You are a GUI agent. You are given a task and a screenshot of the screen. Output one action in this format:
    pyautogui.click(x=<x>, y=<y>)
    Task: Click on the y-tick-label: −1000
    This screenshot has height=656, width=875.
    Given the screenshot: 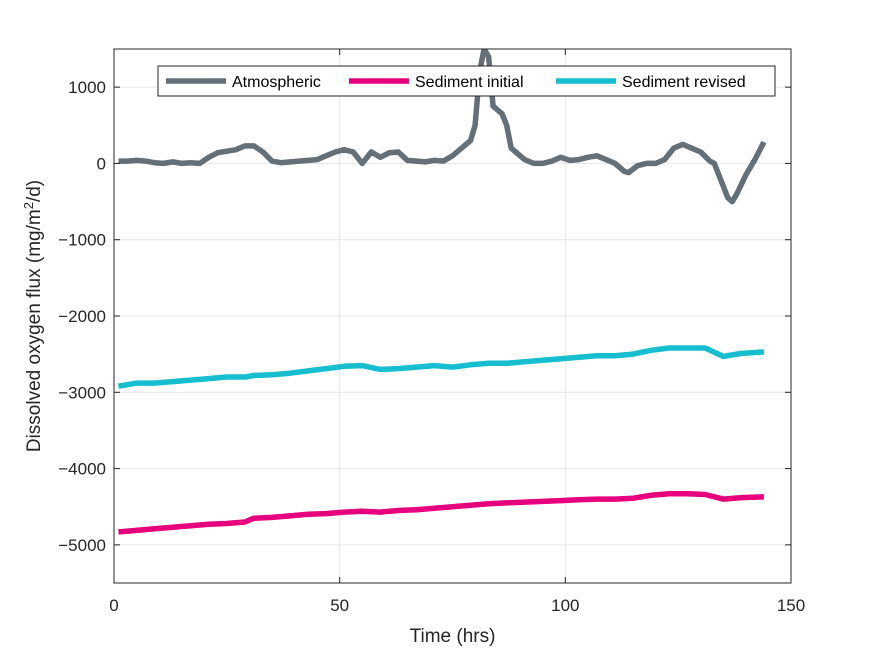 What is the action you would take?
    pyautogui.click(x=82, y=240)
    